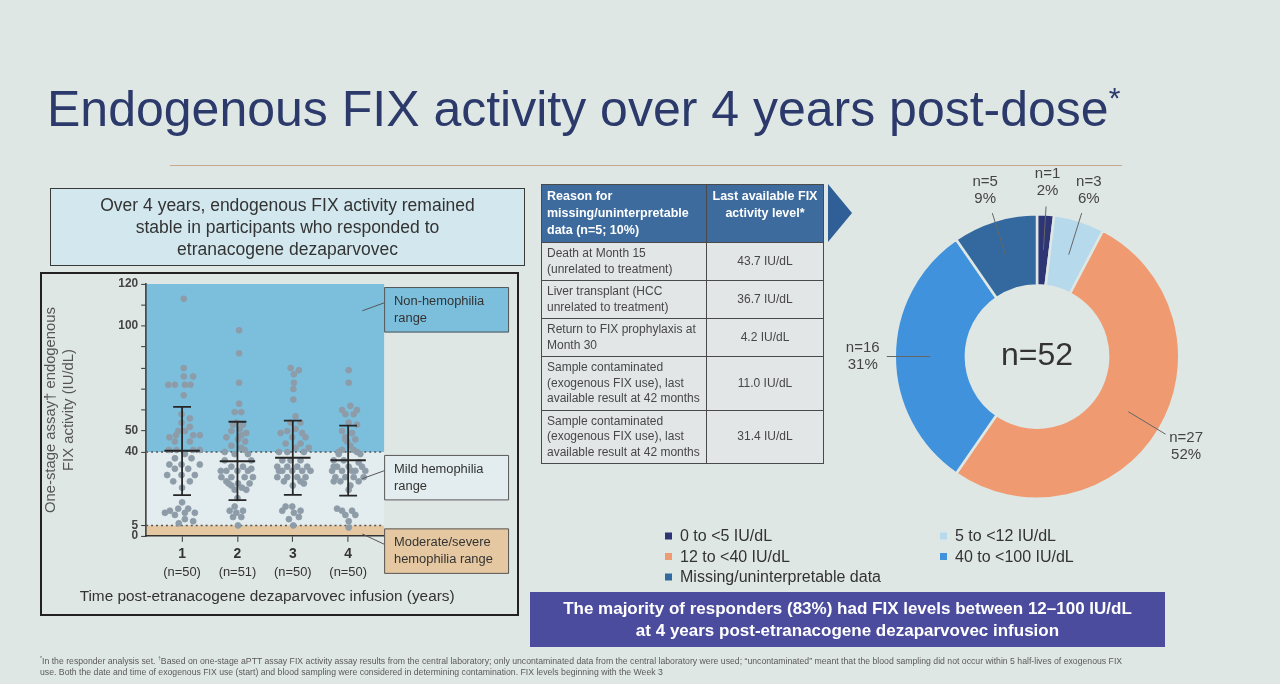 The height and width of the screenshot is (684, 1280). I want to click on text: 31.4 IU/dL, so click(765, 437).